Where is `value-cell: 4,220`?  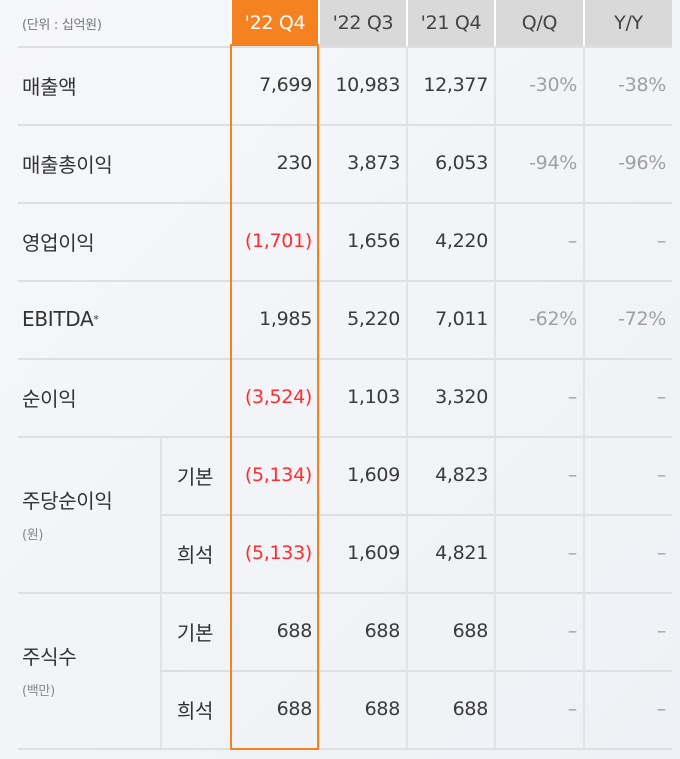 value-cell: 4,220 is located at coordinates (461, 241).